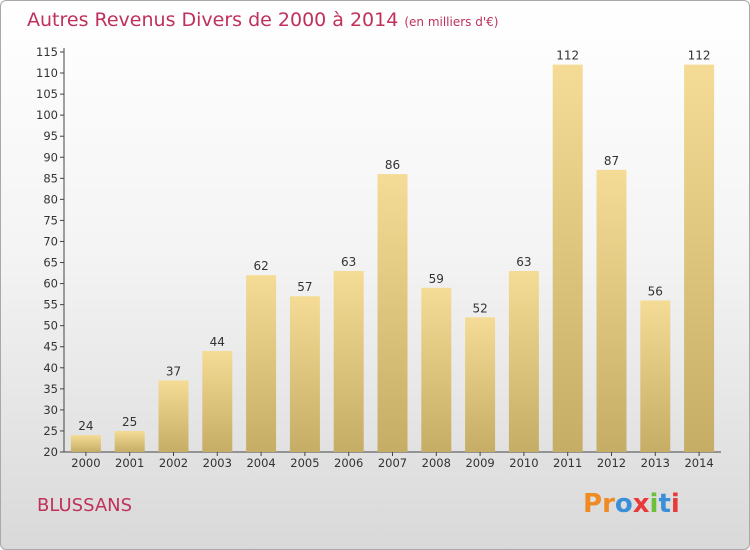  I want to click on bar-2006, so click(348, 361).